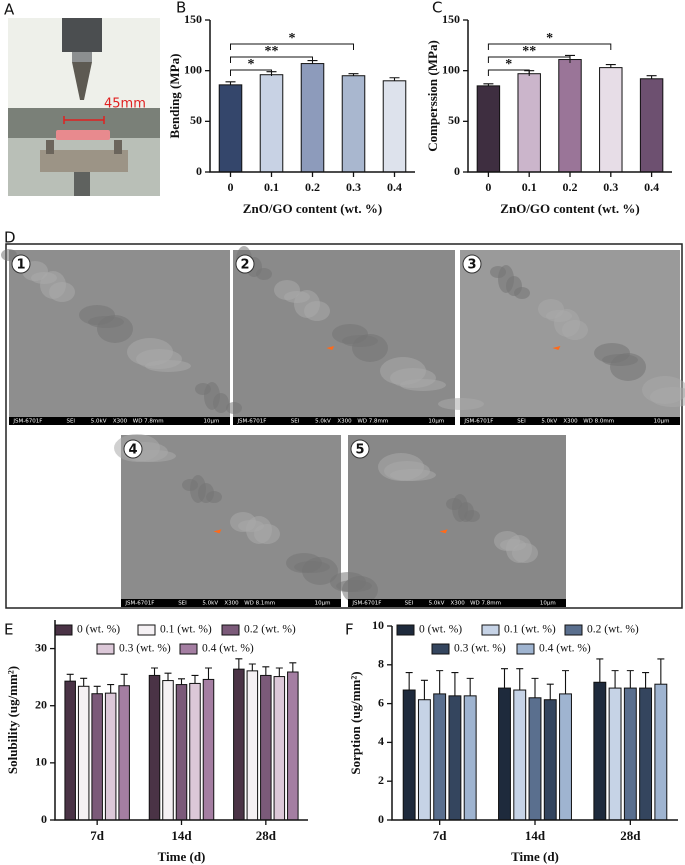  I want to click on photo: 45mm, so click(84, 107).